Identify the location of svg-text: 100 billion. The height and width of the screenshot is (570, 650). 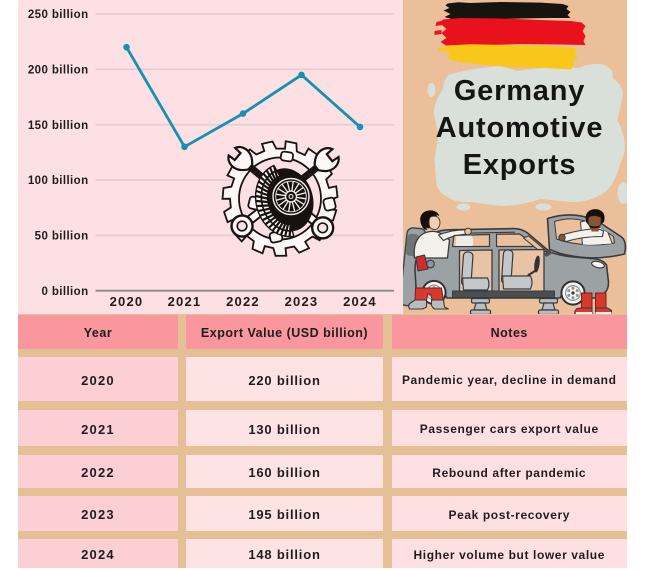
(58, 181).